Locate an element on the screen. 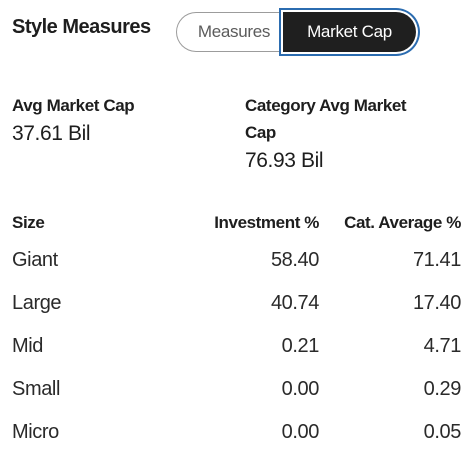  view-toggle: Measures Market Cap is located at coordinates (296, 32).